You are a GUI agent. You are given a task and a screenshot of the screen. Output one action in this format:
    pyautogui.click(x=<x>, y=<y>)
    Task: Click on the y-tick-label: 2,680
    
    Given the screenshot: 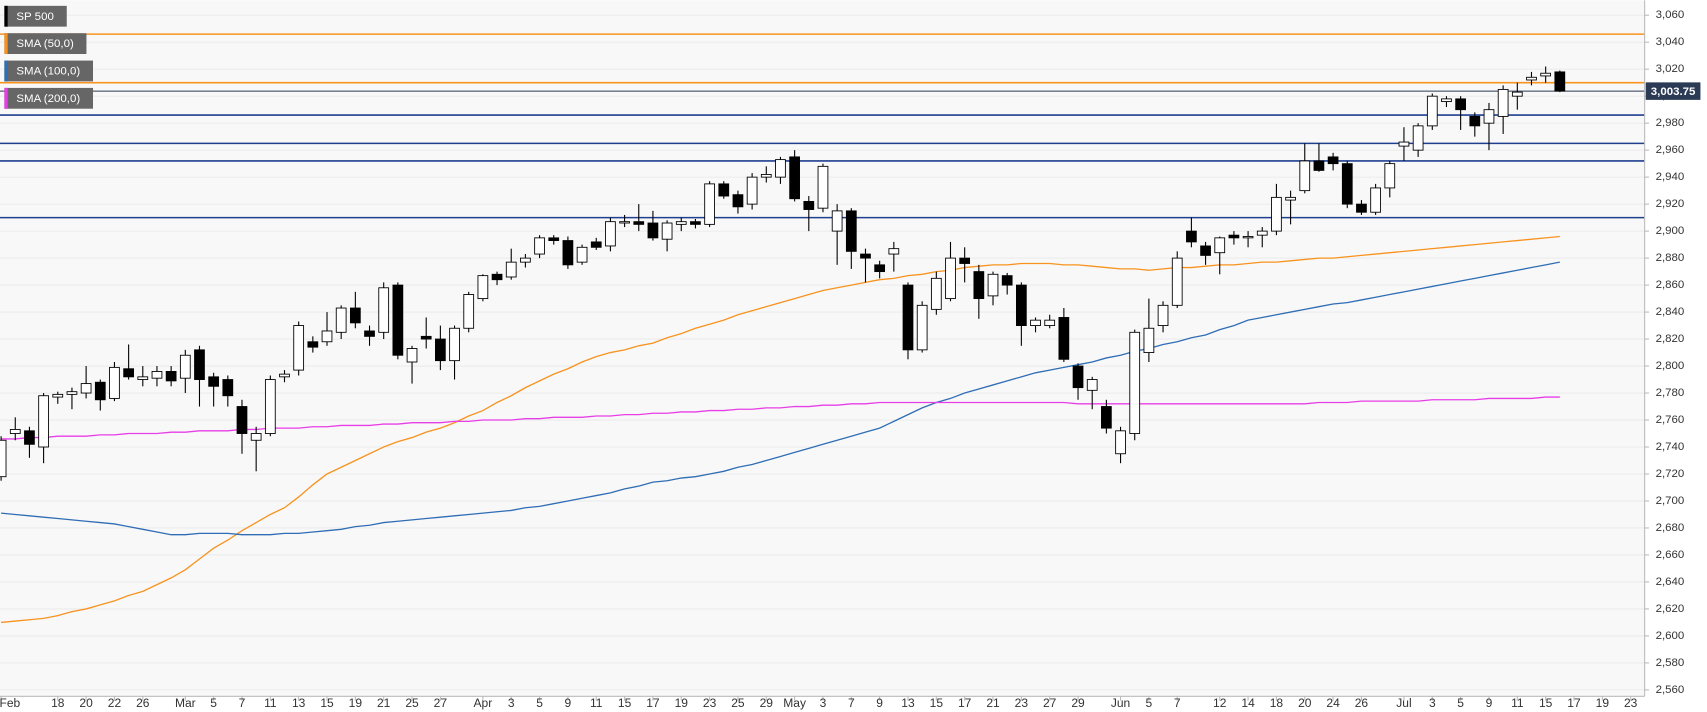 What is the action you would take?
    pyautogui.click(x=1670, y=528)
    